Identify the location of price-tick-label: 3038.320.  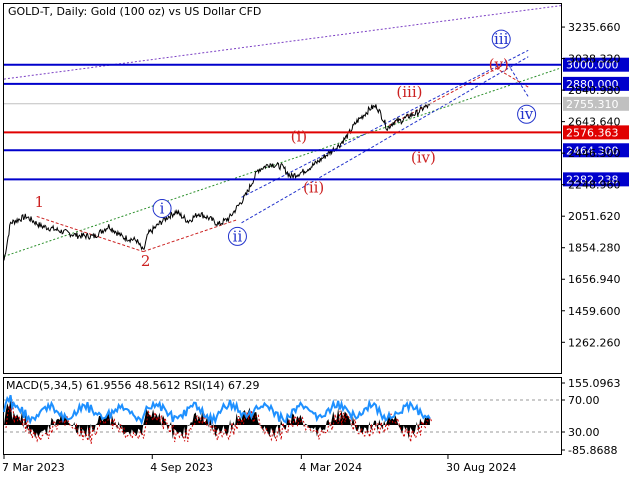
(594, 59).